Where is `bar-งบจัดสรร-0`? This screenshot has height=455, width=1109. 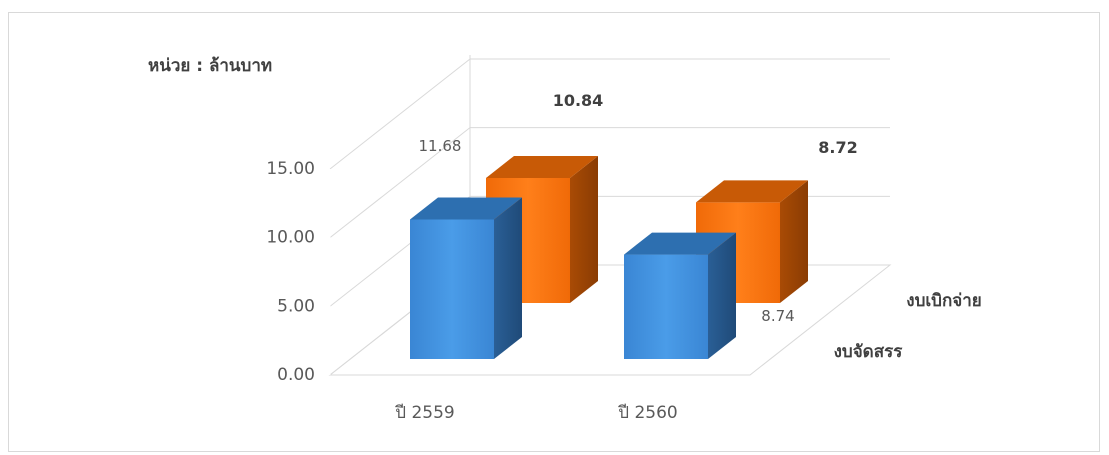
bar-งบจัดสรร-0 is located at coordinates (466, 278).